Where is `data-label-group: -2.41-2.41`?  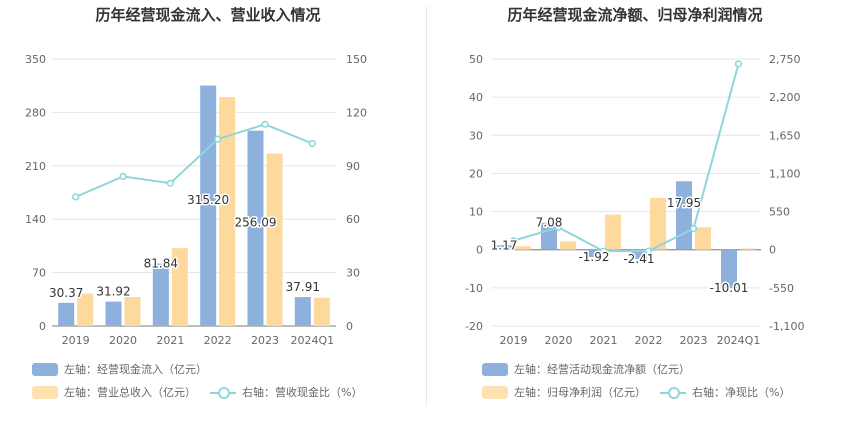
data-label-group: -2.41-2.41 is located at coordinates (639, 258).